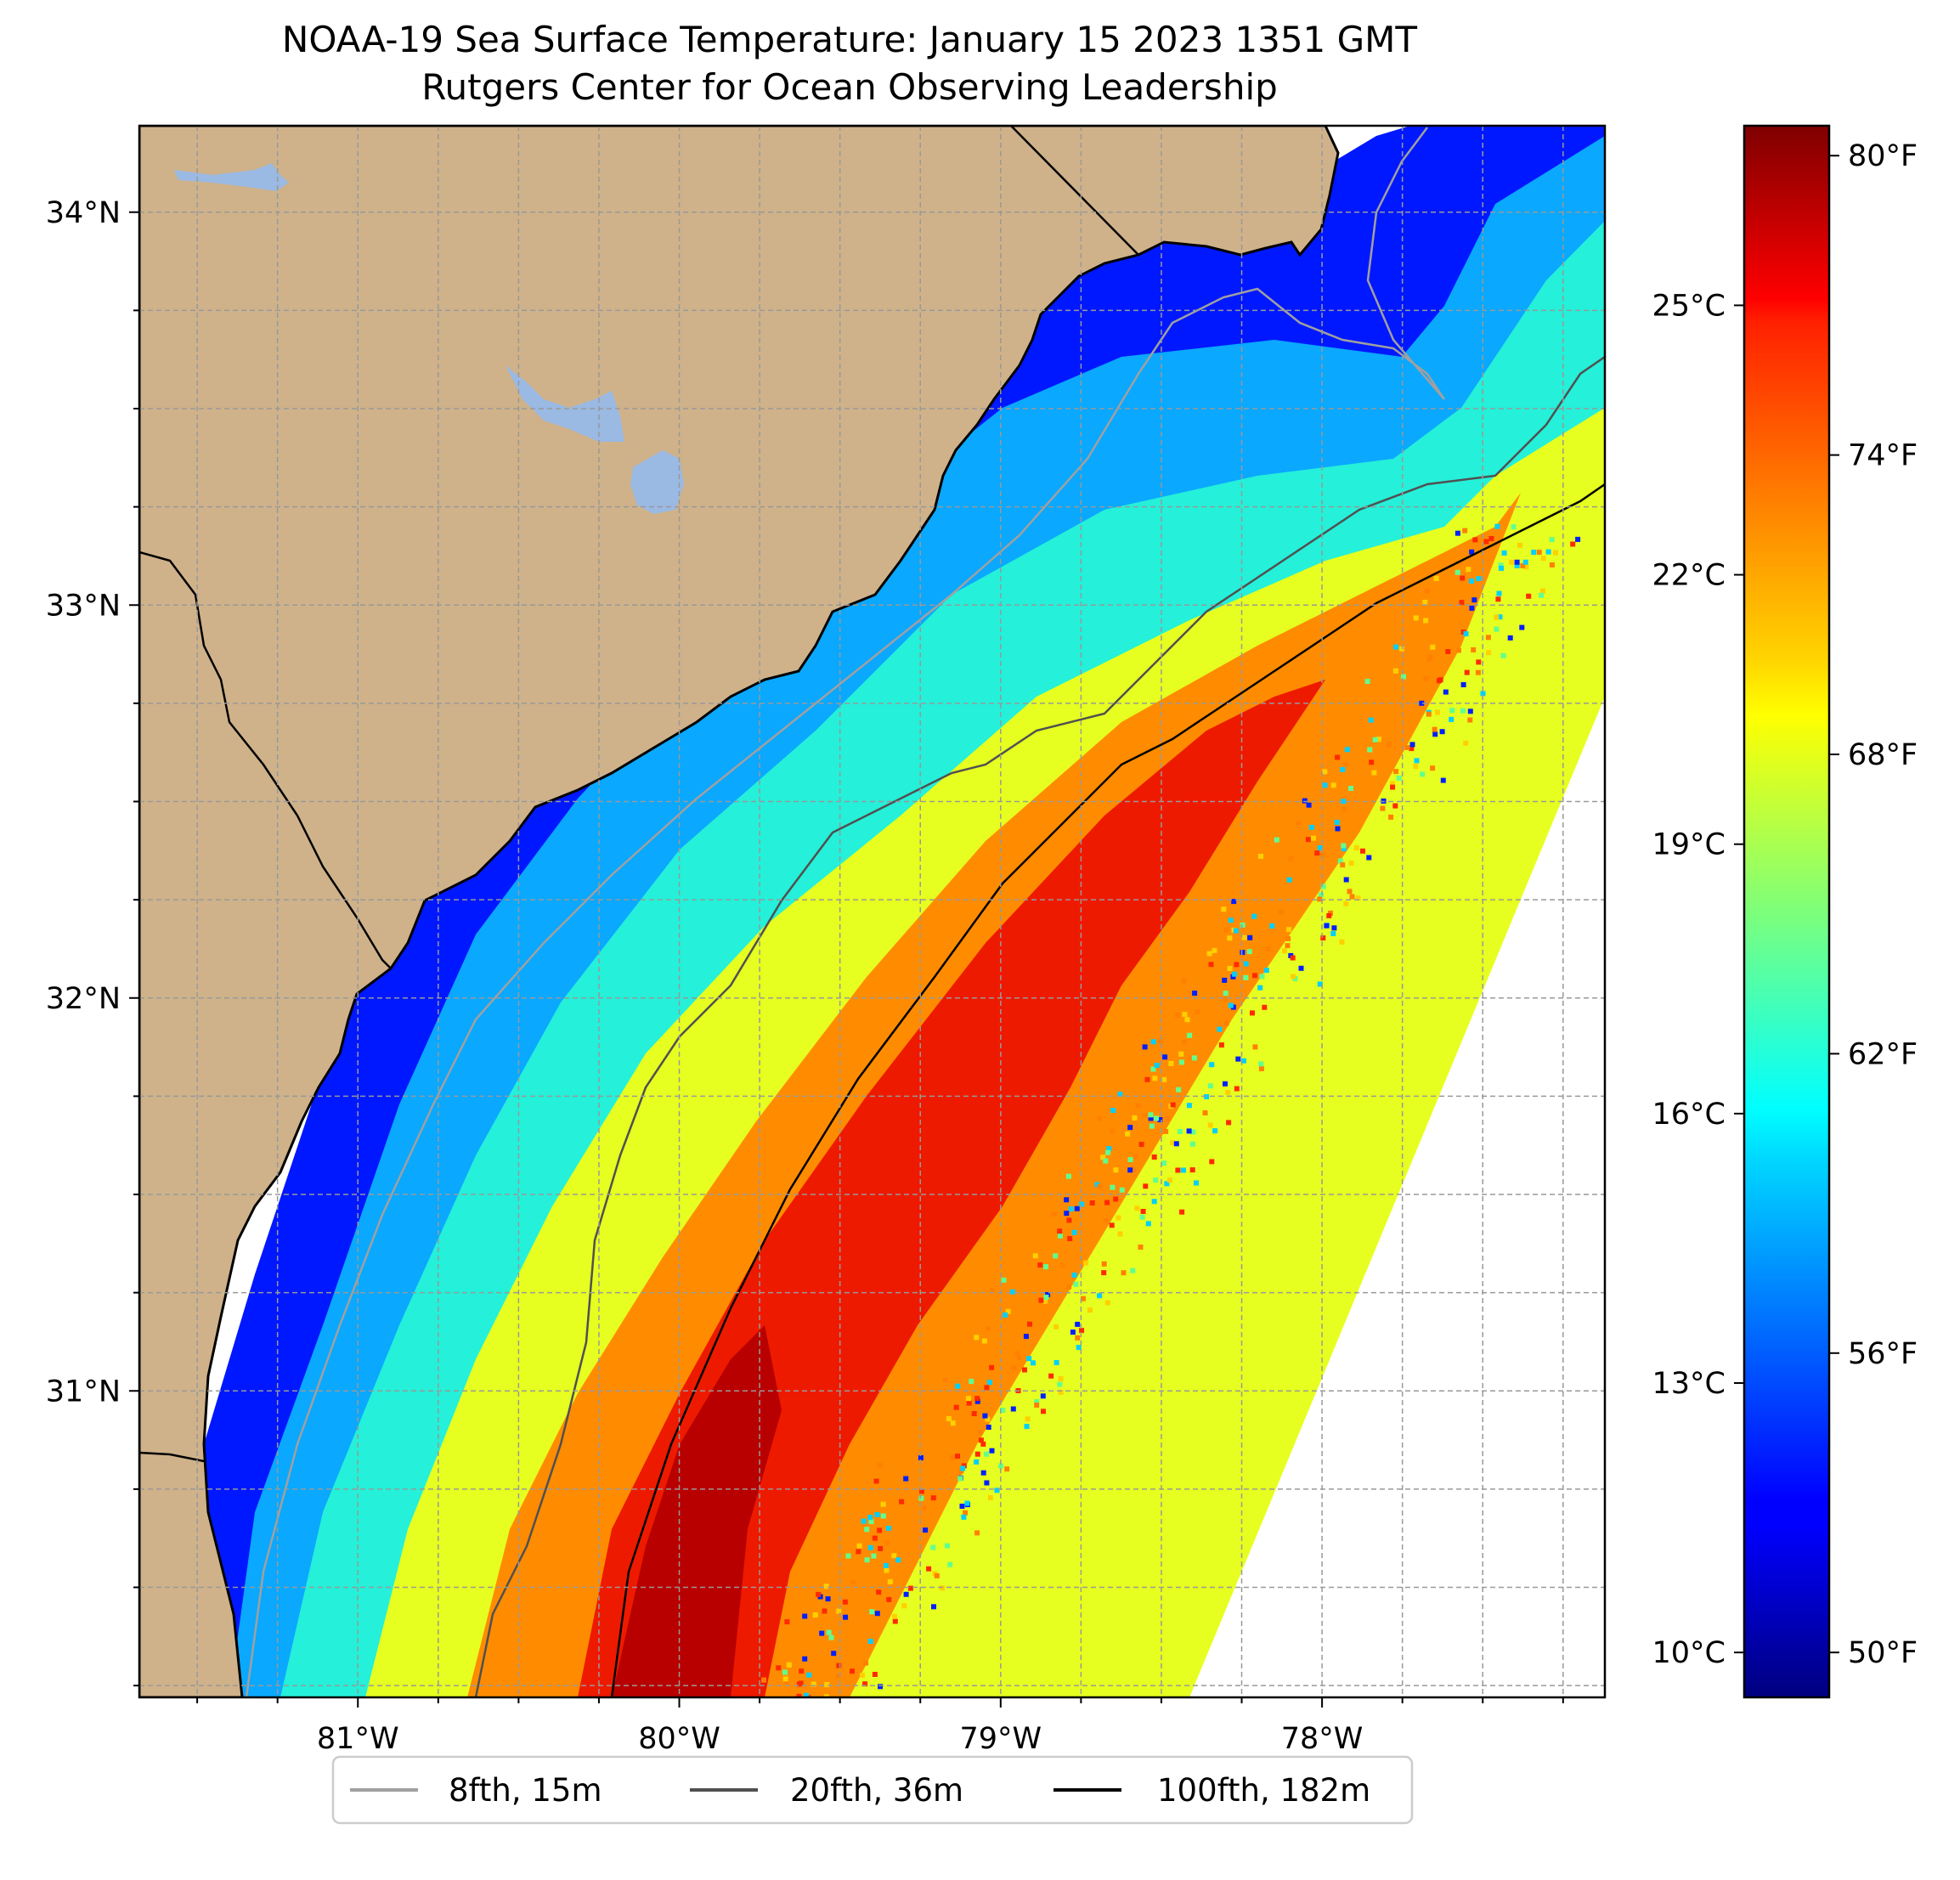 Image resolution: width=1960 pixels, height=1880 pixels. What do you see at coordinates (657, 482) in the screenshot?
I see `lake-moultrie` at bounding box center [657, 482].